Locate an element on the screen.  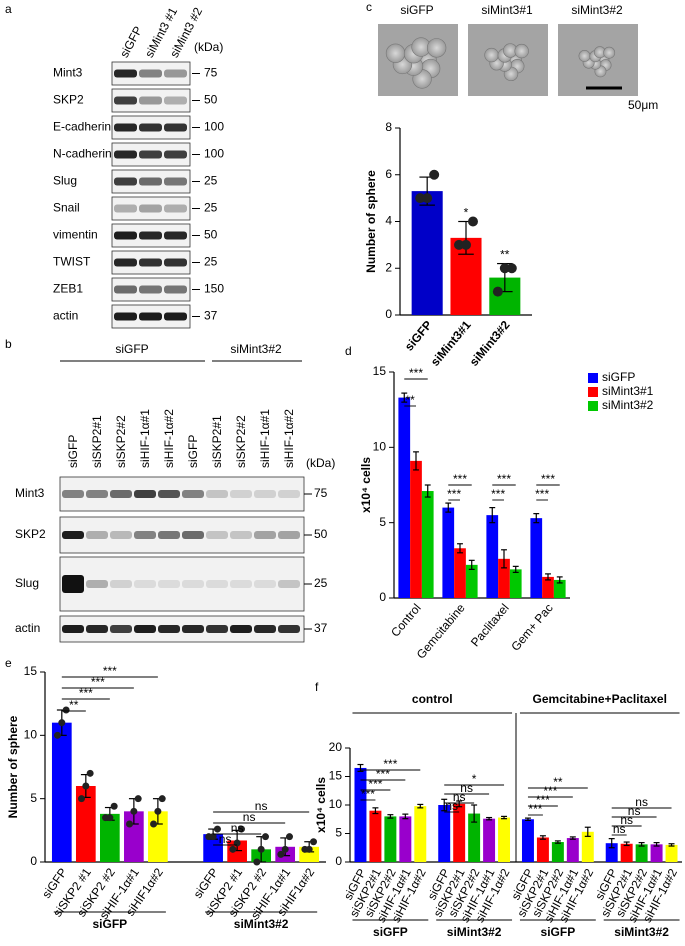
image-label: siMint3#2 is located at coordinates (597, 10).